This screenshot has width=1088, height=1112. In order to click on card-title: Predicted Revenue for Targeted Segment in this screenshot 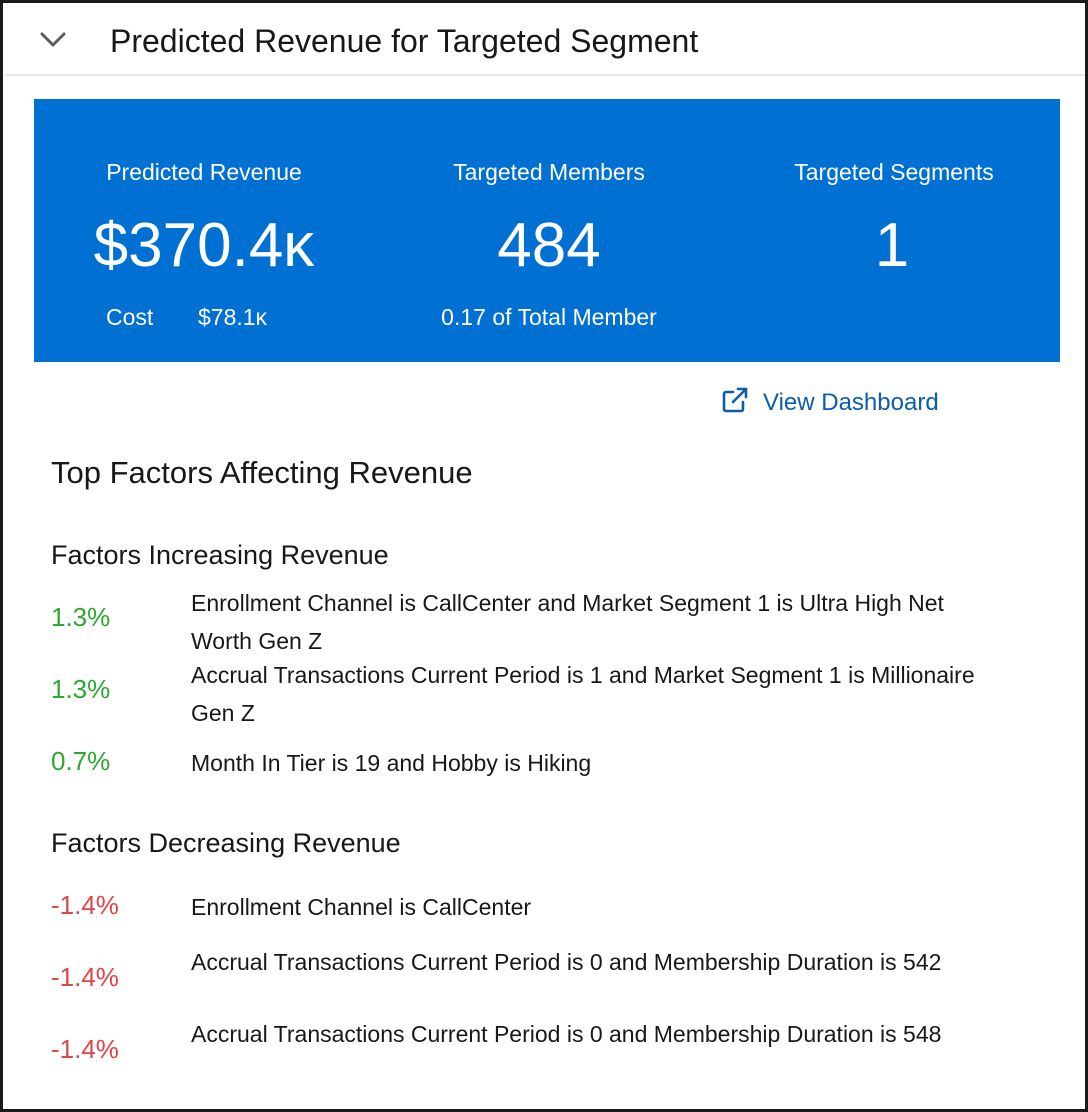, I will do `click(404, 41)`.